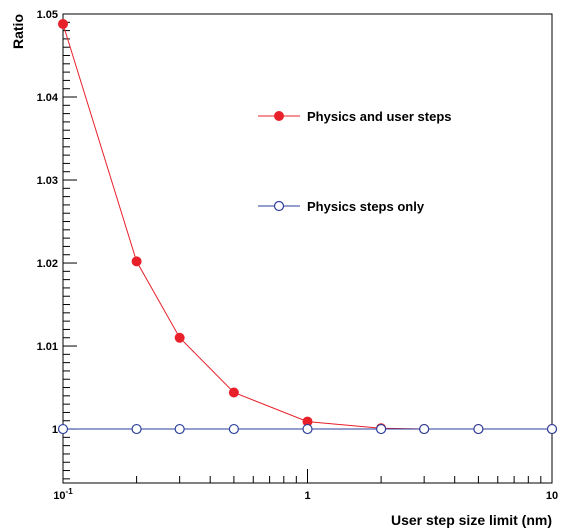  What do you see at coordinates (55, 430) in the screenshot?
I see `y-tick-label: 1` at bounding box center [55, 430].